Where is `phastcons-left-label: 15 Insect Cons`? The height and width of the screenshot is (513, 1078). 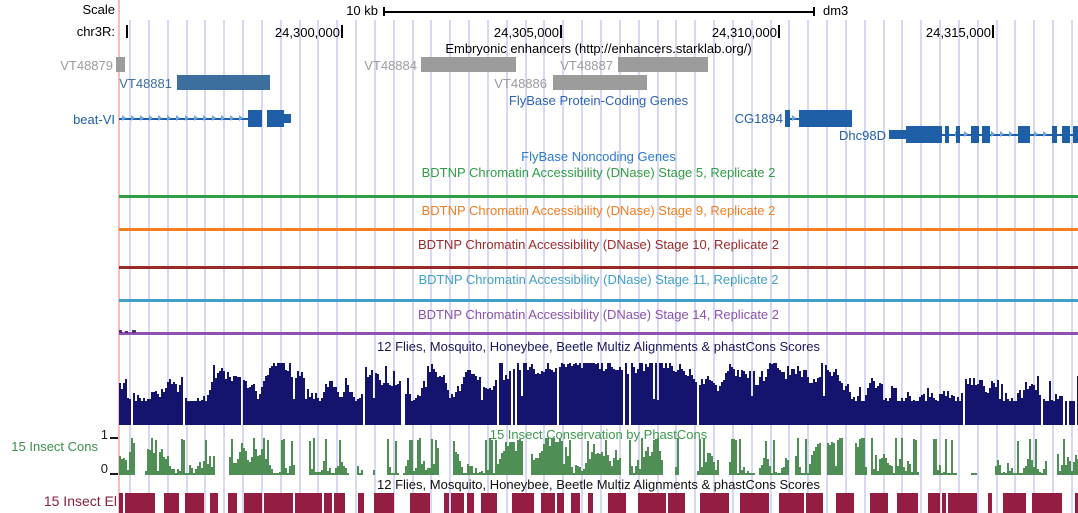 phastcons-left-label: 15 Insect Cons is located at coordinates (54, 446).